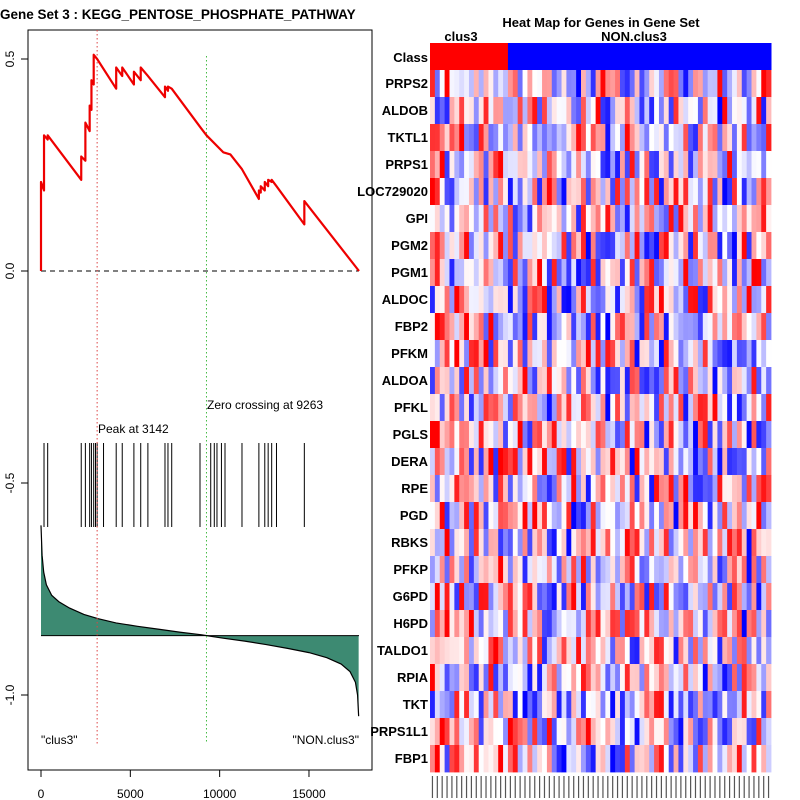  What do you see at coordinates (309, 793) in the screenshot?
I see `x-tick-label: 15000` at bounding box center [309, 793].